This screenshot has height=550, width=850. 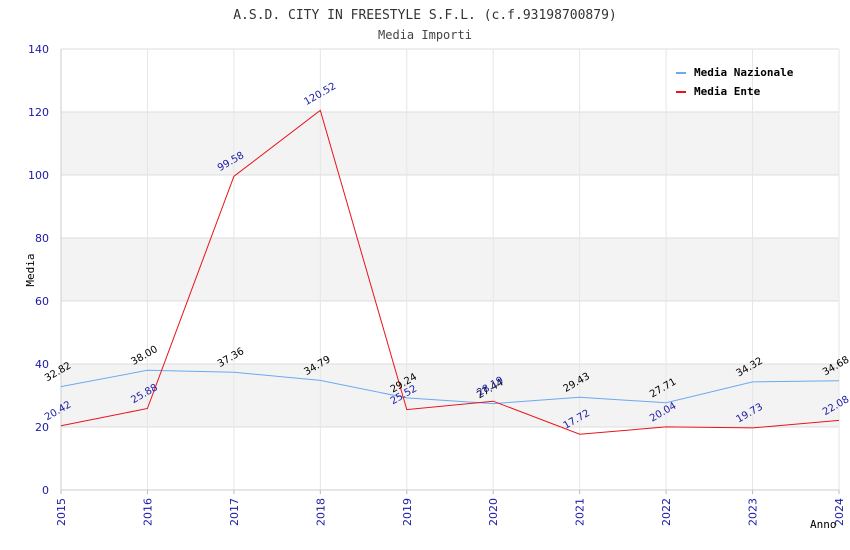 I want to click on y-tick-label: 140, so click(x=38, y=49).